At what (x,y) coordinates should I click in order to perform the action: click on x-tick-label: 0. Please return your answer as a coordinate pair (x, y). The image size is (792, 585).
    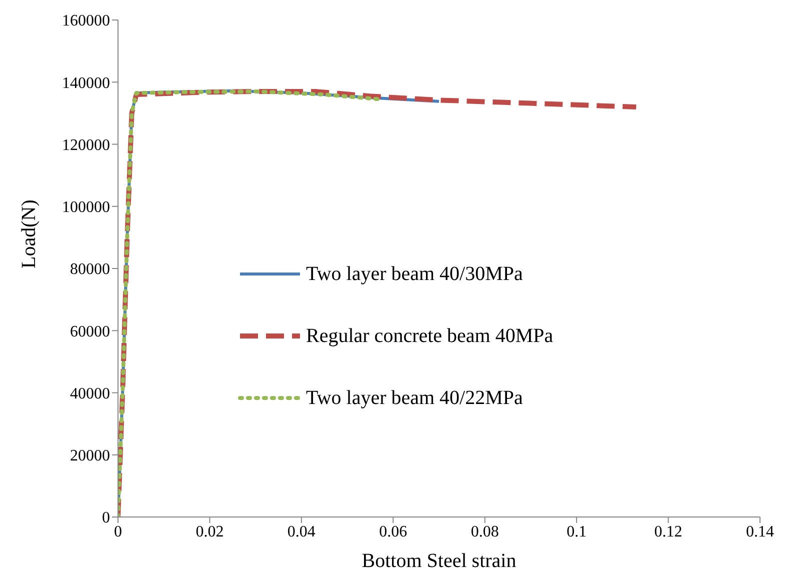
    Looking at the image, I should click on (118, 531).